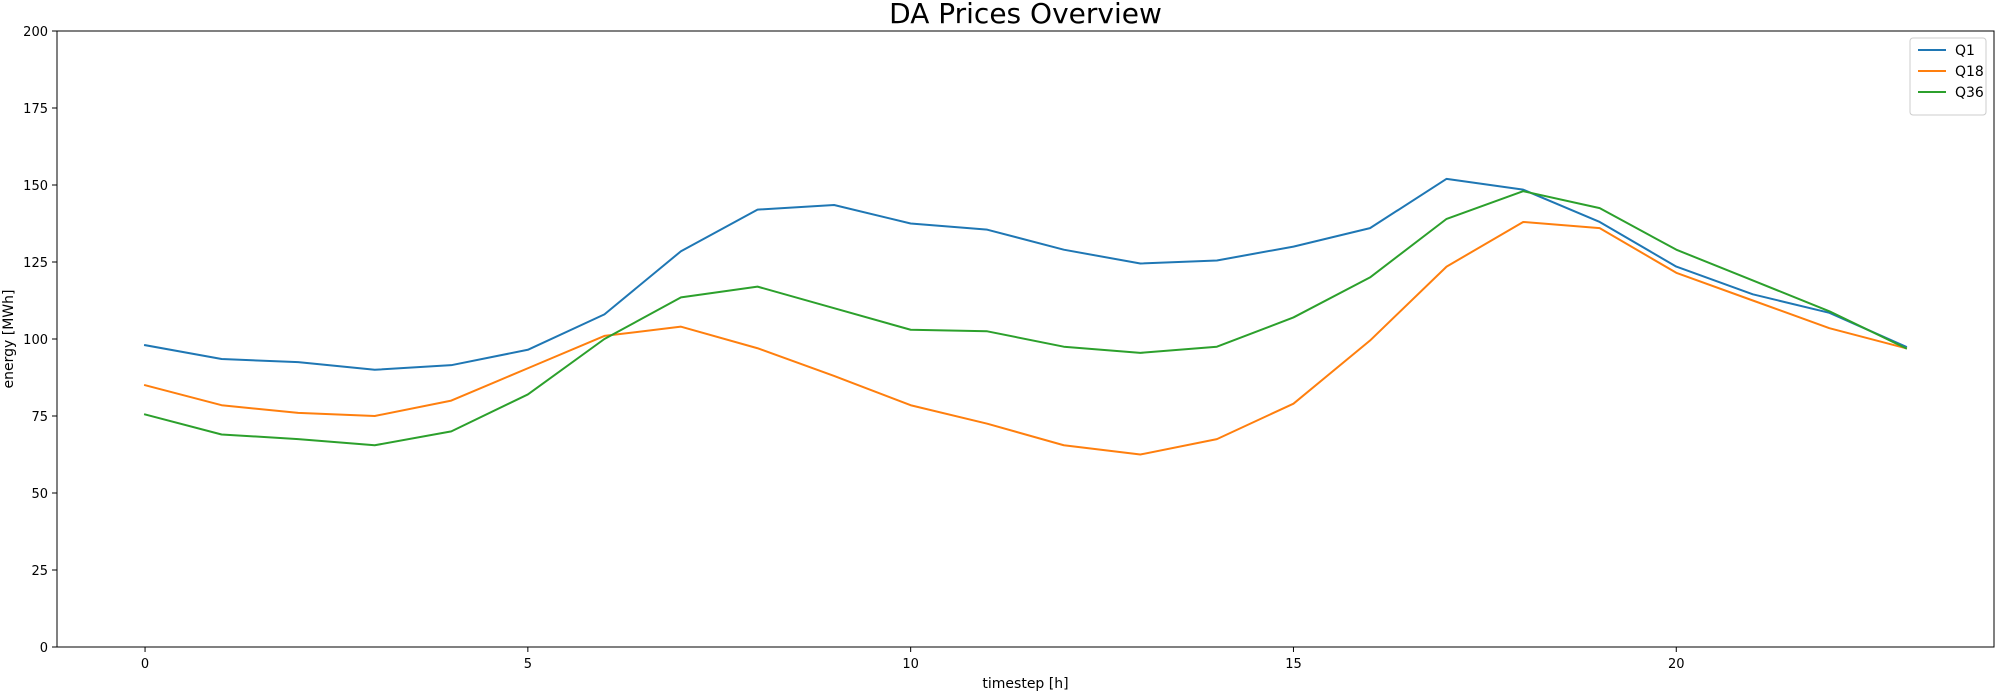 This screenshot has width=1995, height=691. I want to click on y-tick-label: 50, so click(39, 494).